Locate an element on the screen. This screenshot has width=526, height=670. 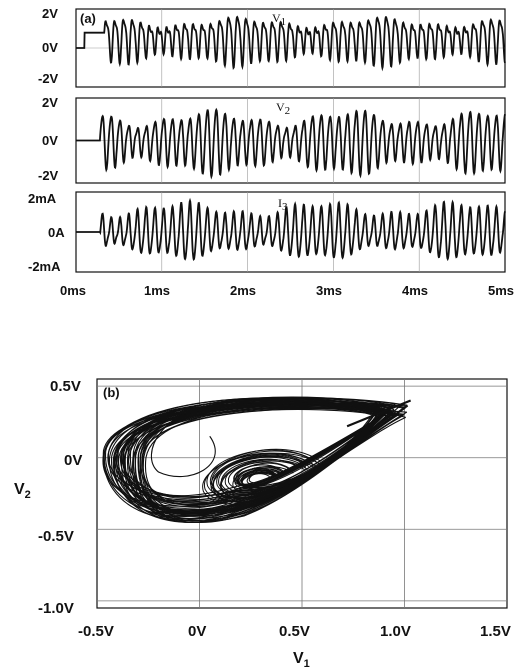
subplot-i3-ytick-top: 2mA is located at coordinates (42, 198).